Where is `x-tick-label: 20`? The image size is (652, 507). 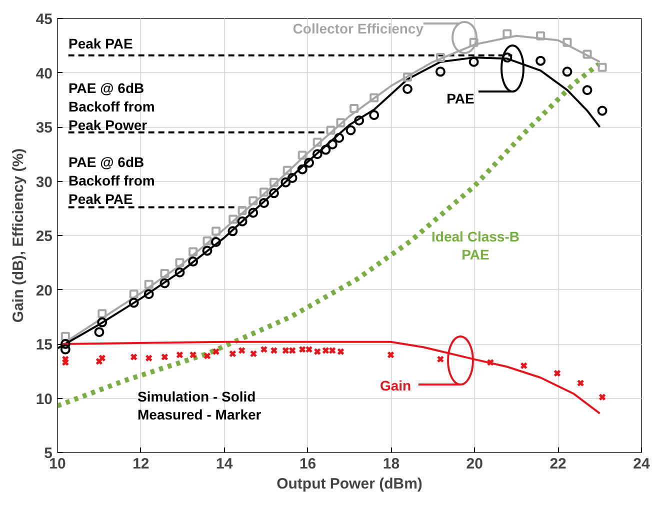
x-tick-label: 20 is located at coordinates (474, 464).